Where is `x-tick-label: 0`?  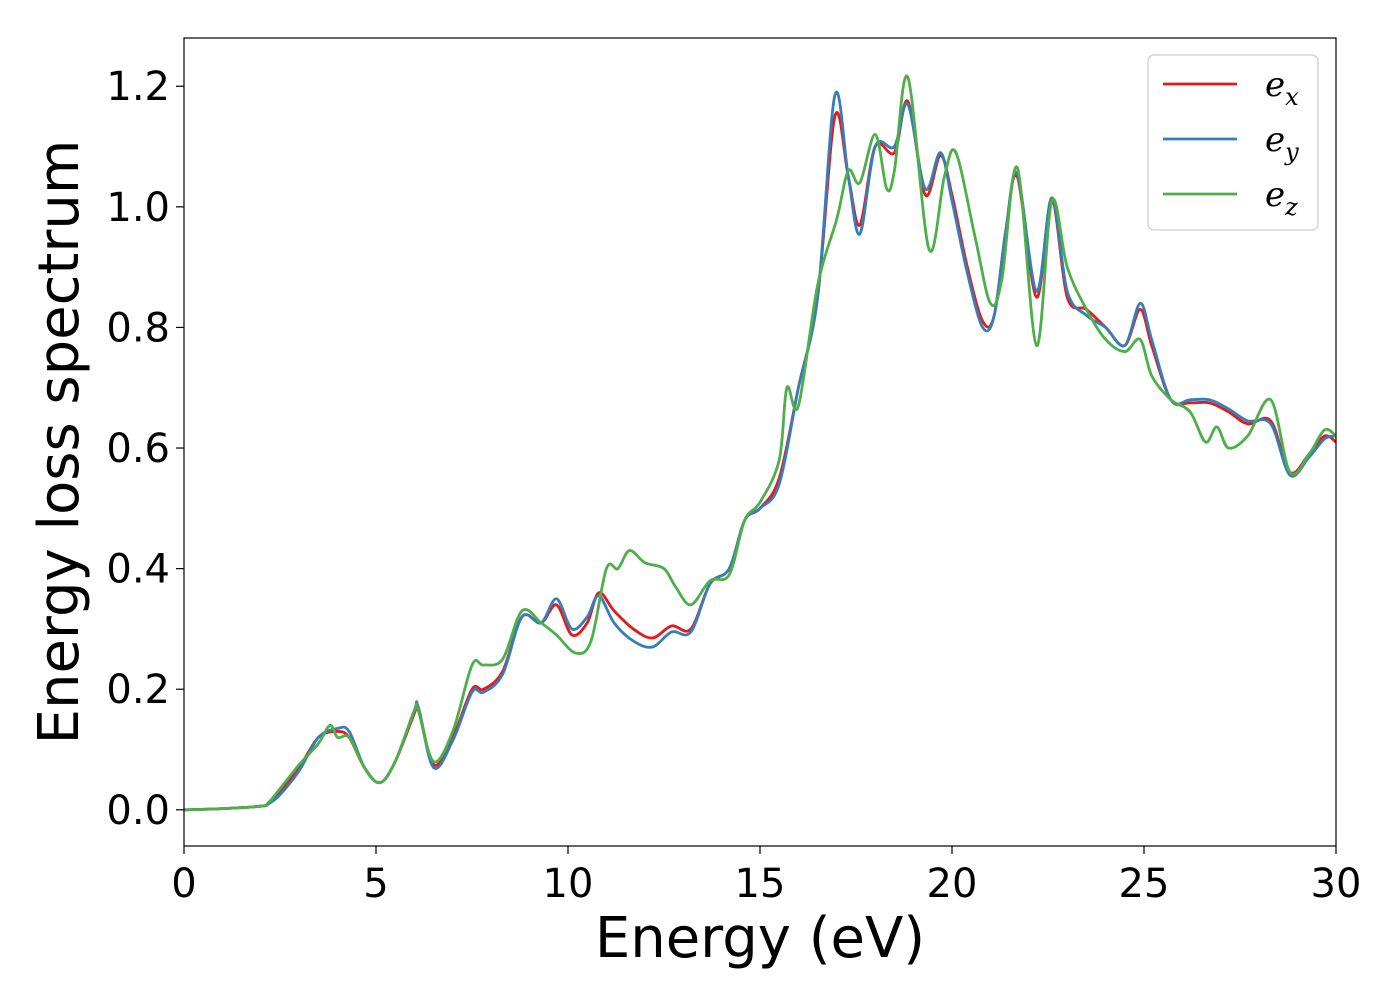
x-tick-label: 0 is located at coordinates (183, 884).